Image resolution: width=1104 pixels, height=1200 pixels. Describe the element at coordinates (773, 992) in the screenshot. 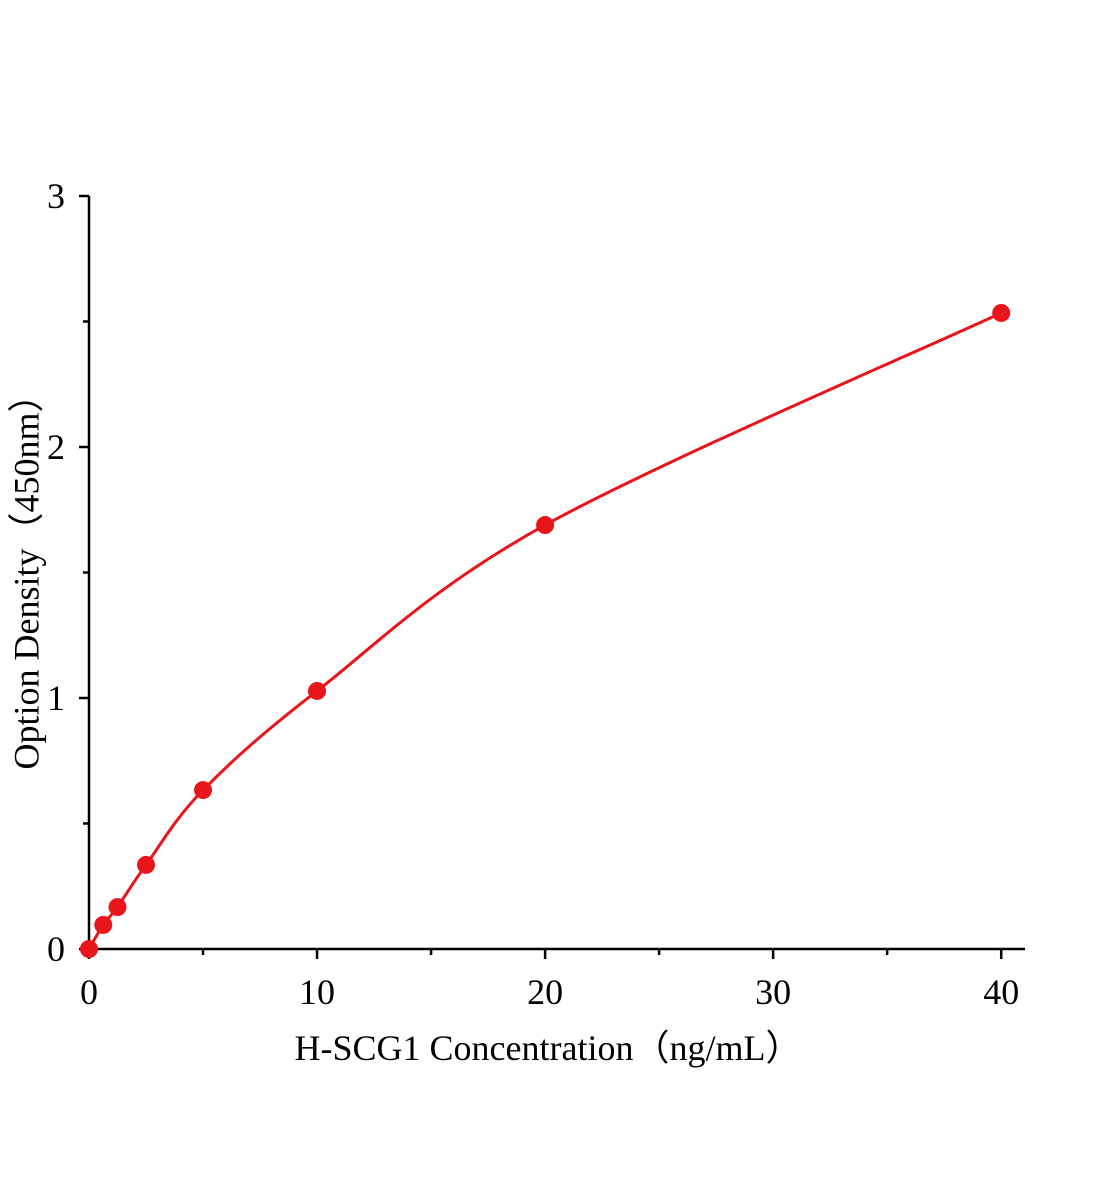

I see `x-tick-label: 30` at that location.